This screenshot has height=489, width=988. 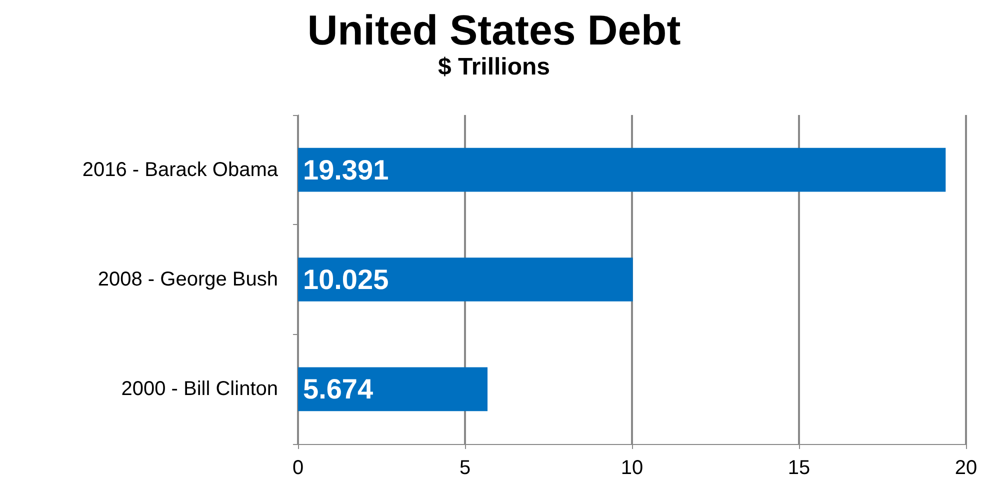 What do you see at coordinates (465, 468) in the screenshot?
I see `x-tick-label: 5` at bounding box center [465, 468].